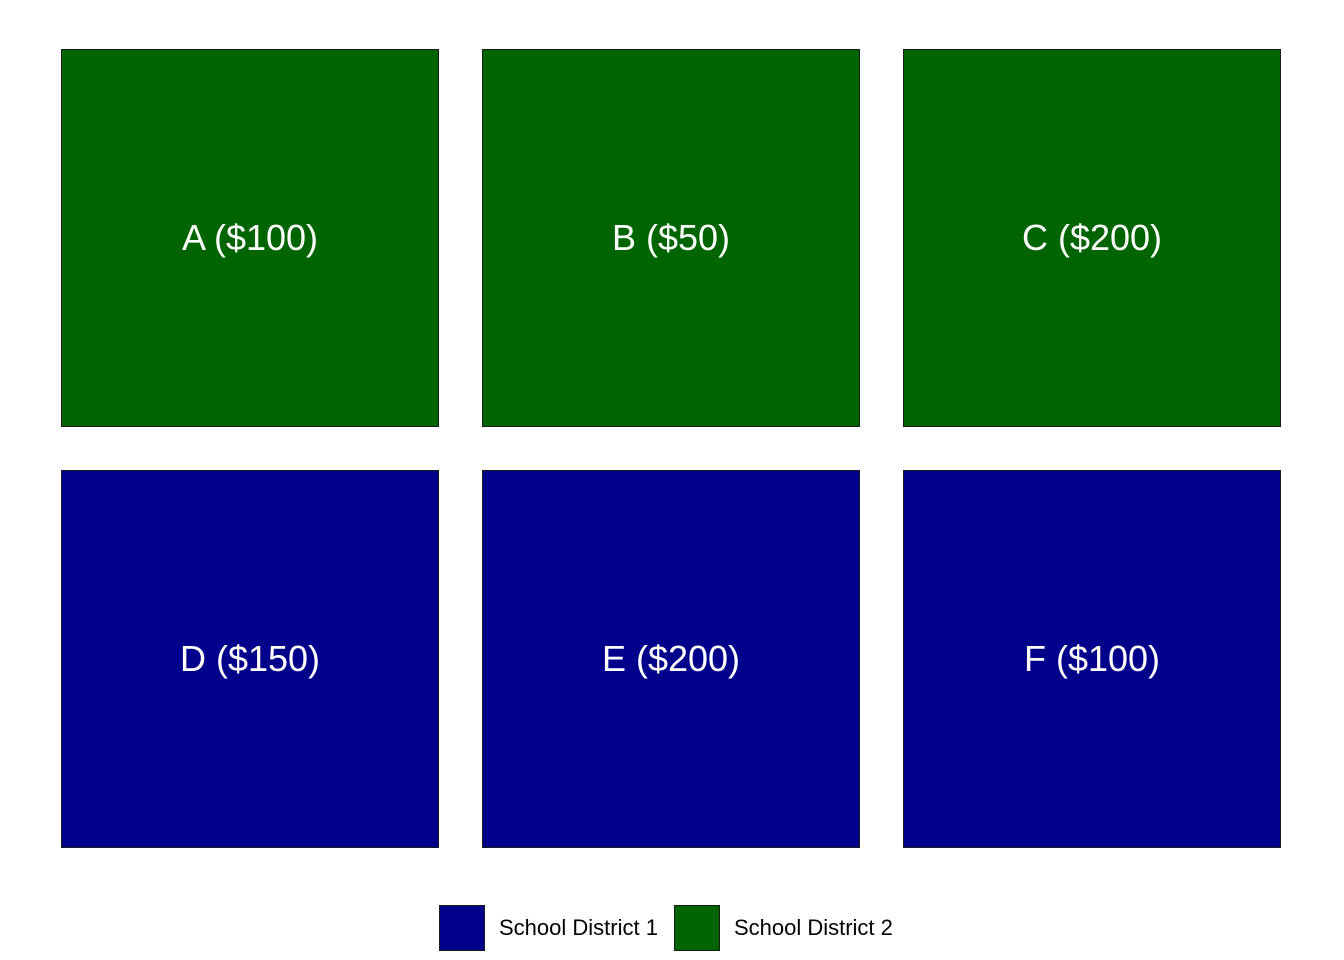  I want to click on region-label-f: F ($100), so click(1092, 658).